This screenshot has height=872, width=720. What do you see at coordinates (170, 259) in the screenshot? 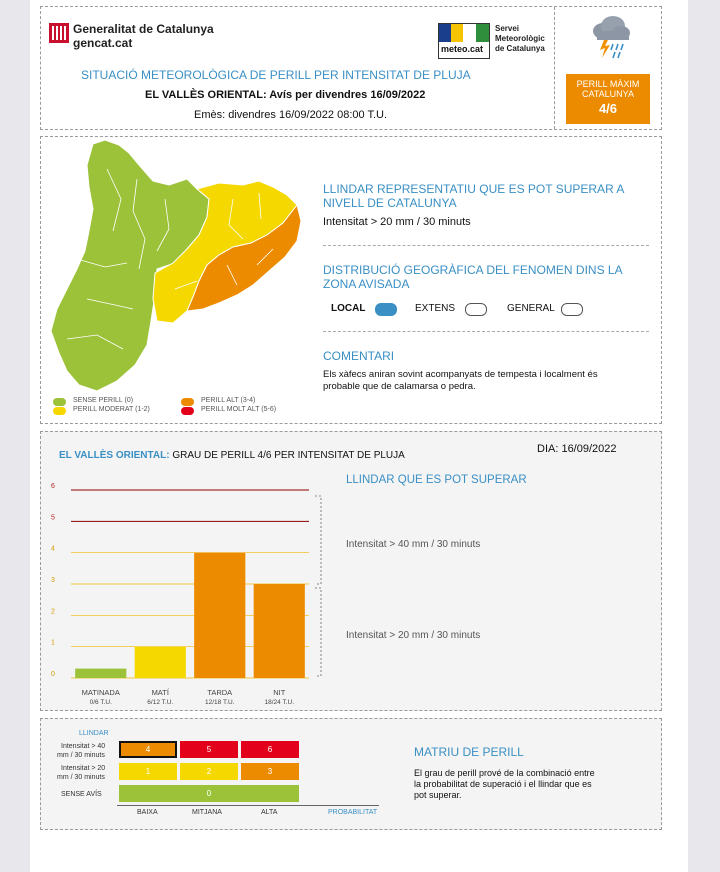
I see `map-comarca-lines` at bounding box center [170, 259].